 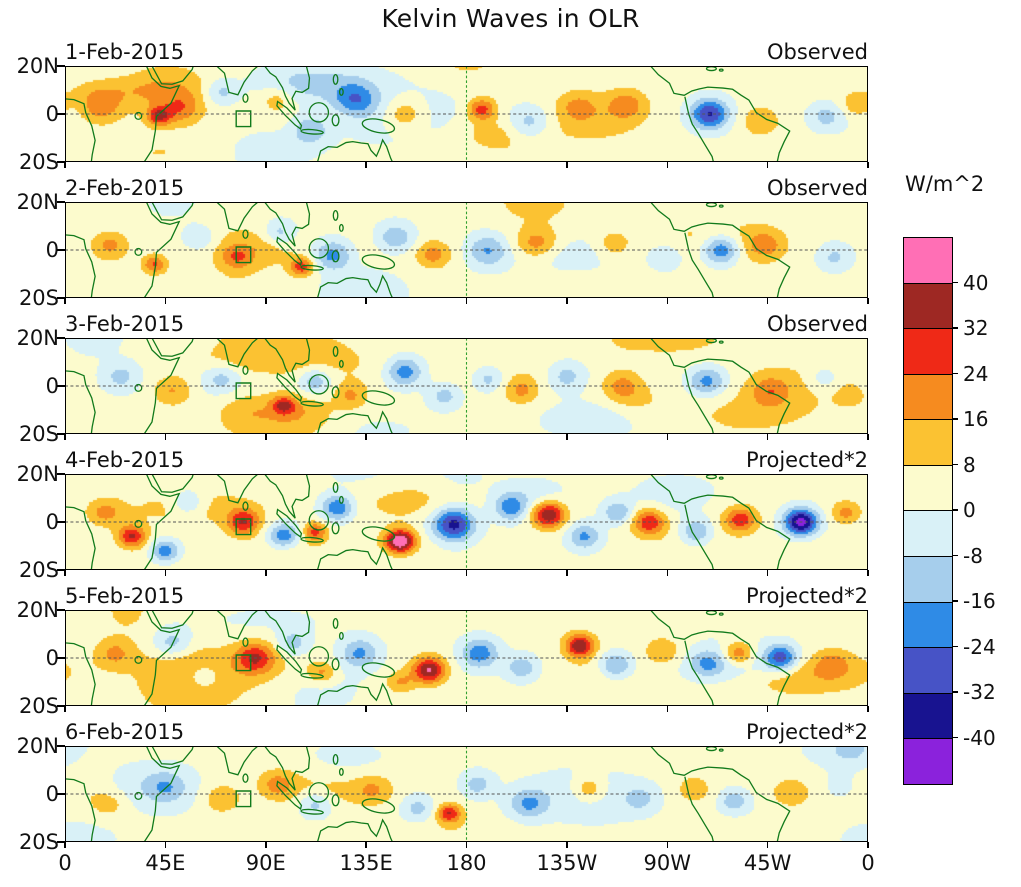 I want to click on y-axis-tick-label: 0, so click(x=52, y=250).